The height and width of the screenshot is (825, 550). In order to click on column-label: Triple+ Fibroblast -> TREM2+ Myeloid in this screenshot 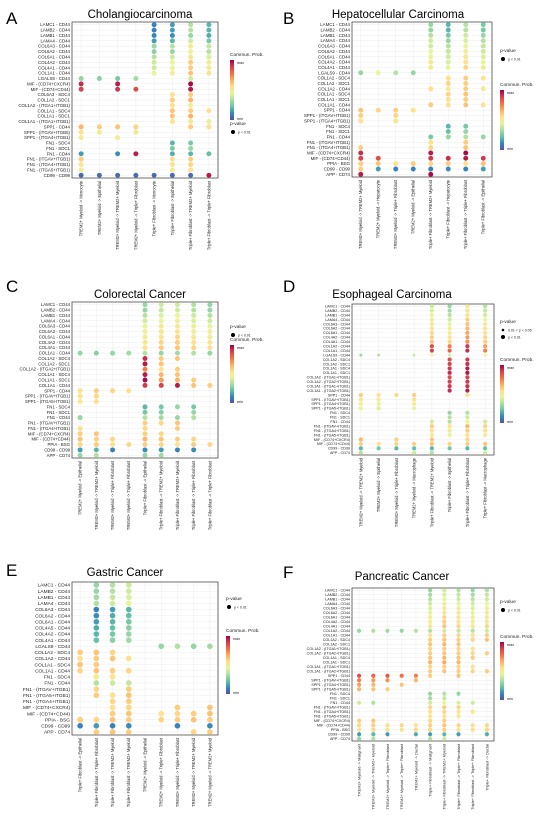, I will do `click(431, 492)`.